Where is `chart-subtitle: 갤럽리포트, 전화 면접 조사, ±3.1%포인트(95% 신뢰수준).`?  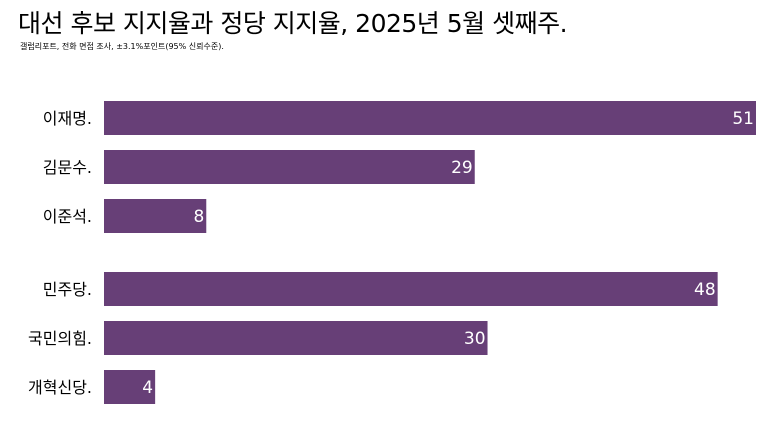 chart-subtitle: 갤럽리포트, 전화 면접 조사, ±3.1%포인트(95% 신뢰수준). is located at coordinates (122, 46).